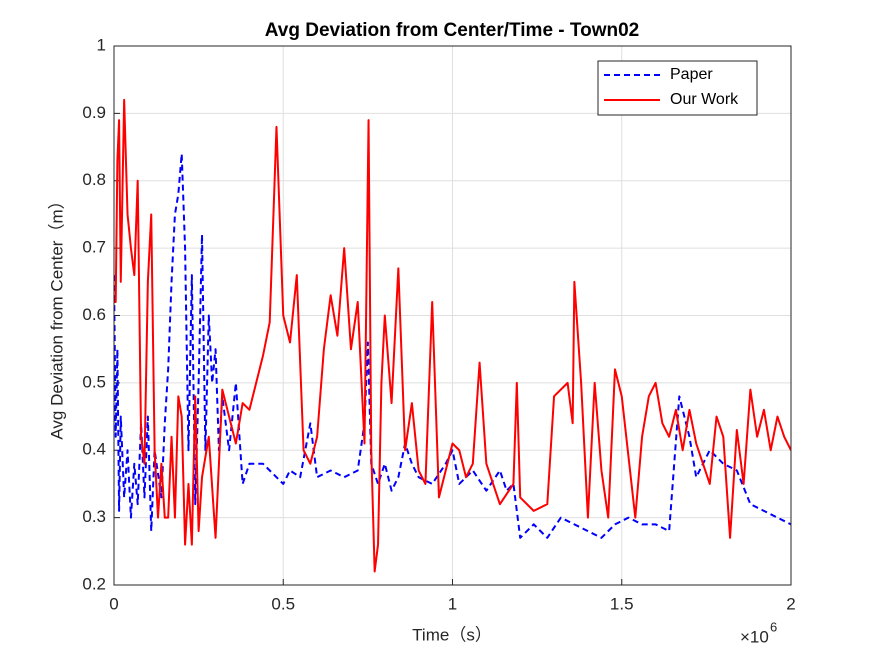 Image resolution: width=875 pixels, height=656 pixels. What do you see at coordinates (754, 636) in the screenshot?
I see `x-multiplier: ×10` at bounding box center [754, 636].